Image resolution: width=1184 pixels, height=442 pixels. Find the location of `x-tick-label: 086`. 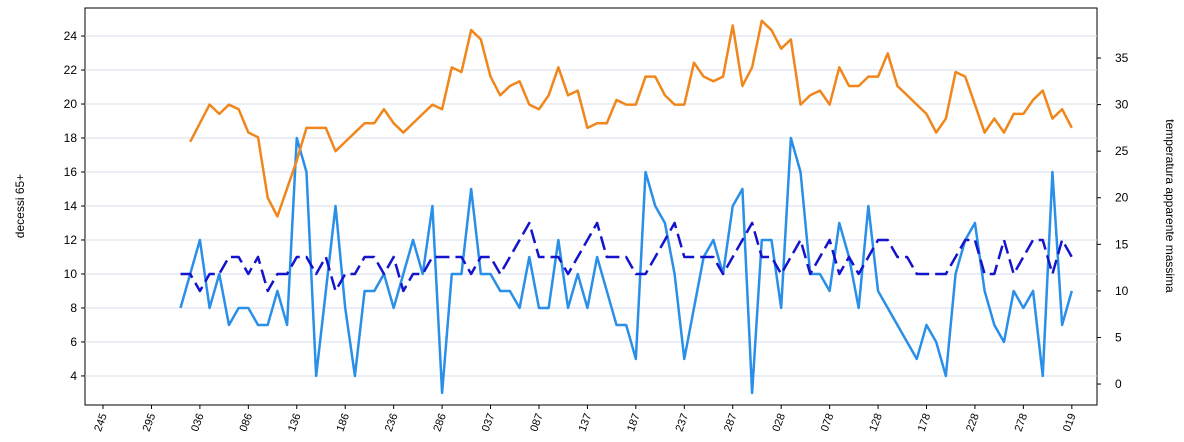

x-tick-label: 086 is located at coordinates (247, 422).